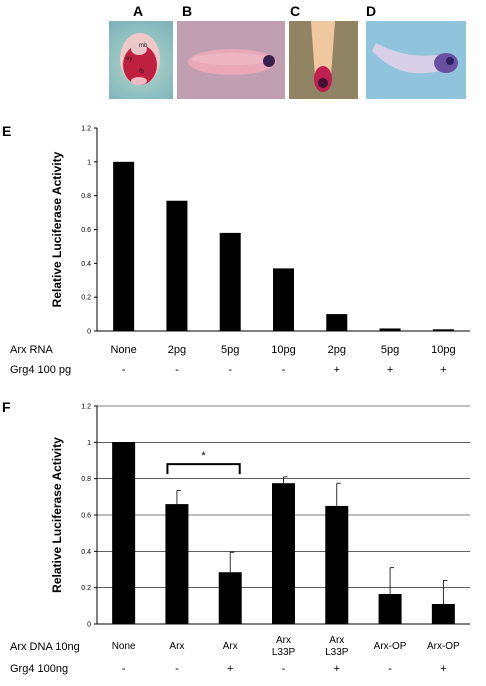 This screenshot has height=686, width=486. What do you see at coordinates (143, 46) in the screenshot?
I see `label-mb: mb` at bounding box center [143, 46].